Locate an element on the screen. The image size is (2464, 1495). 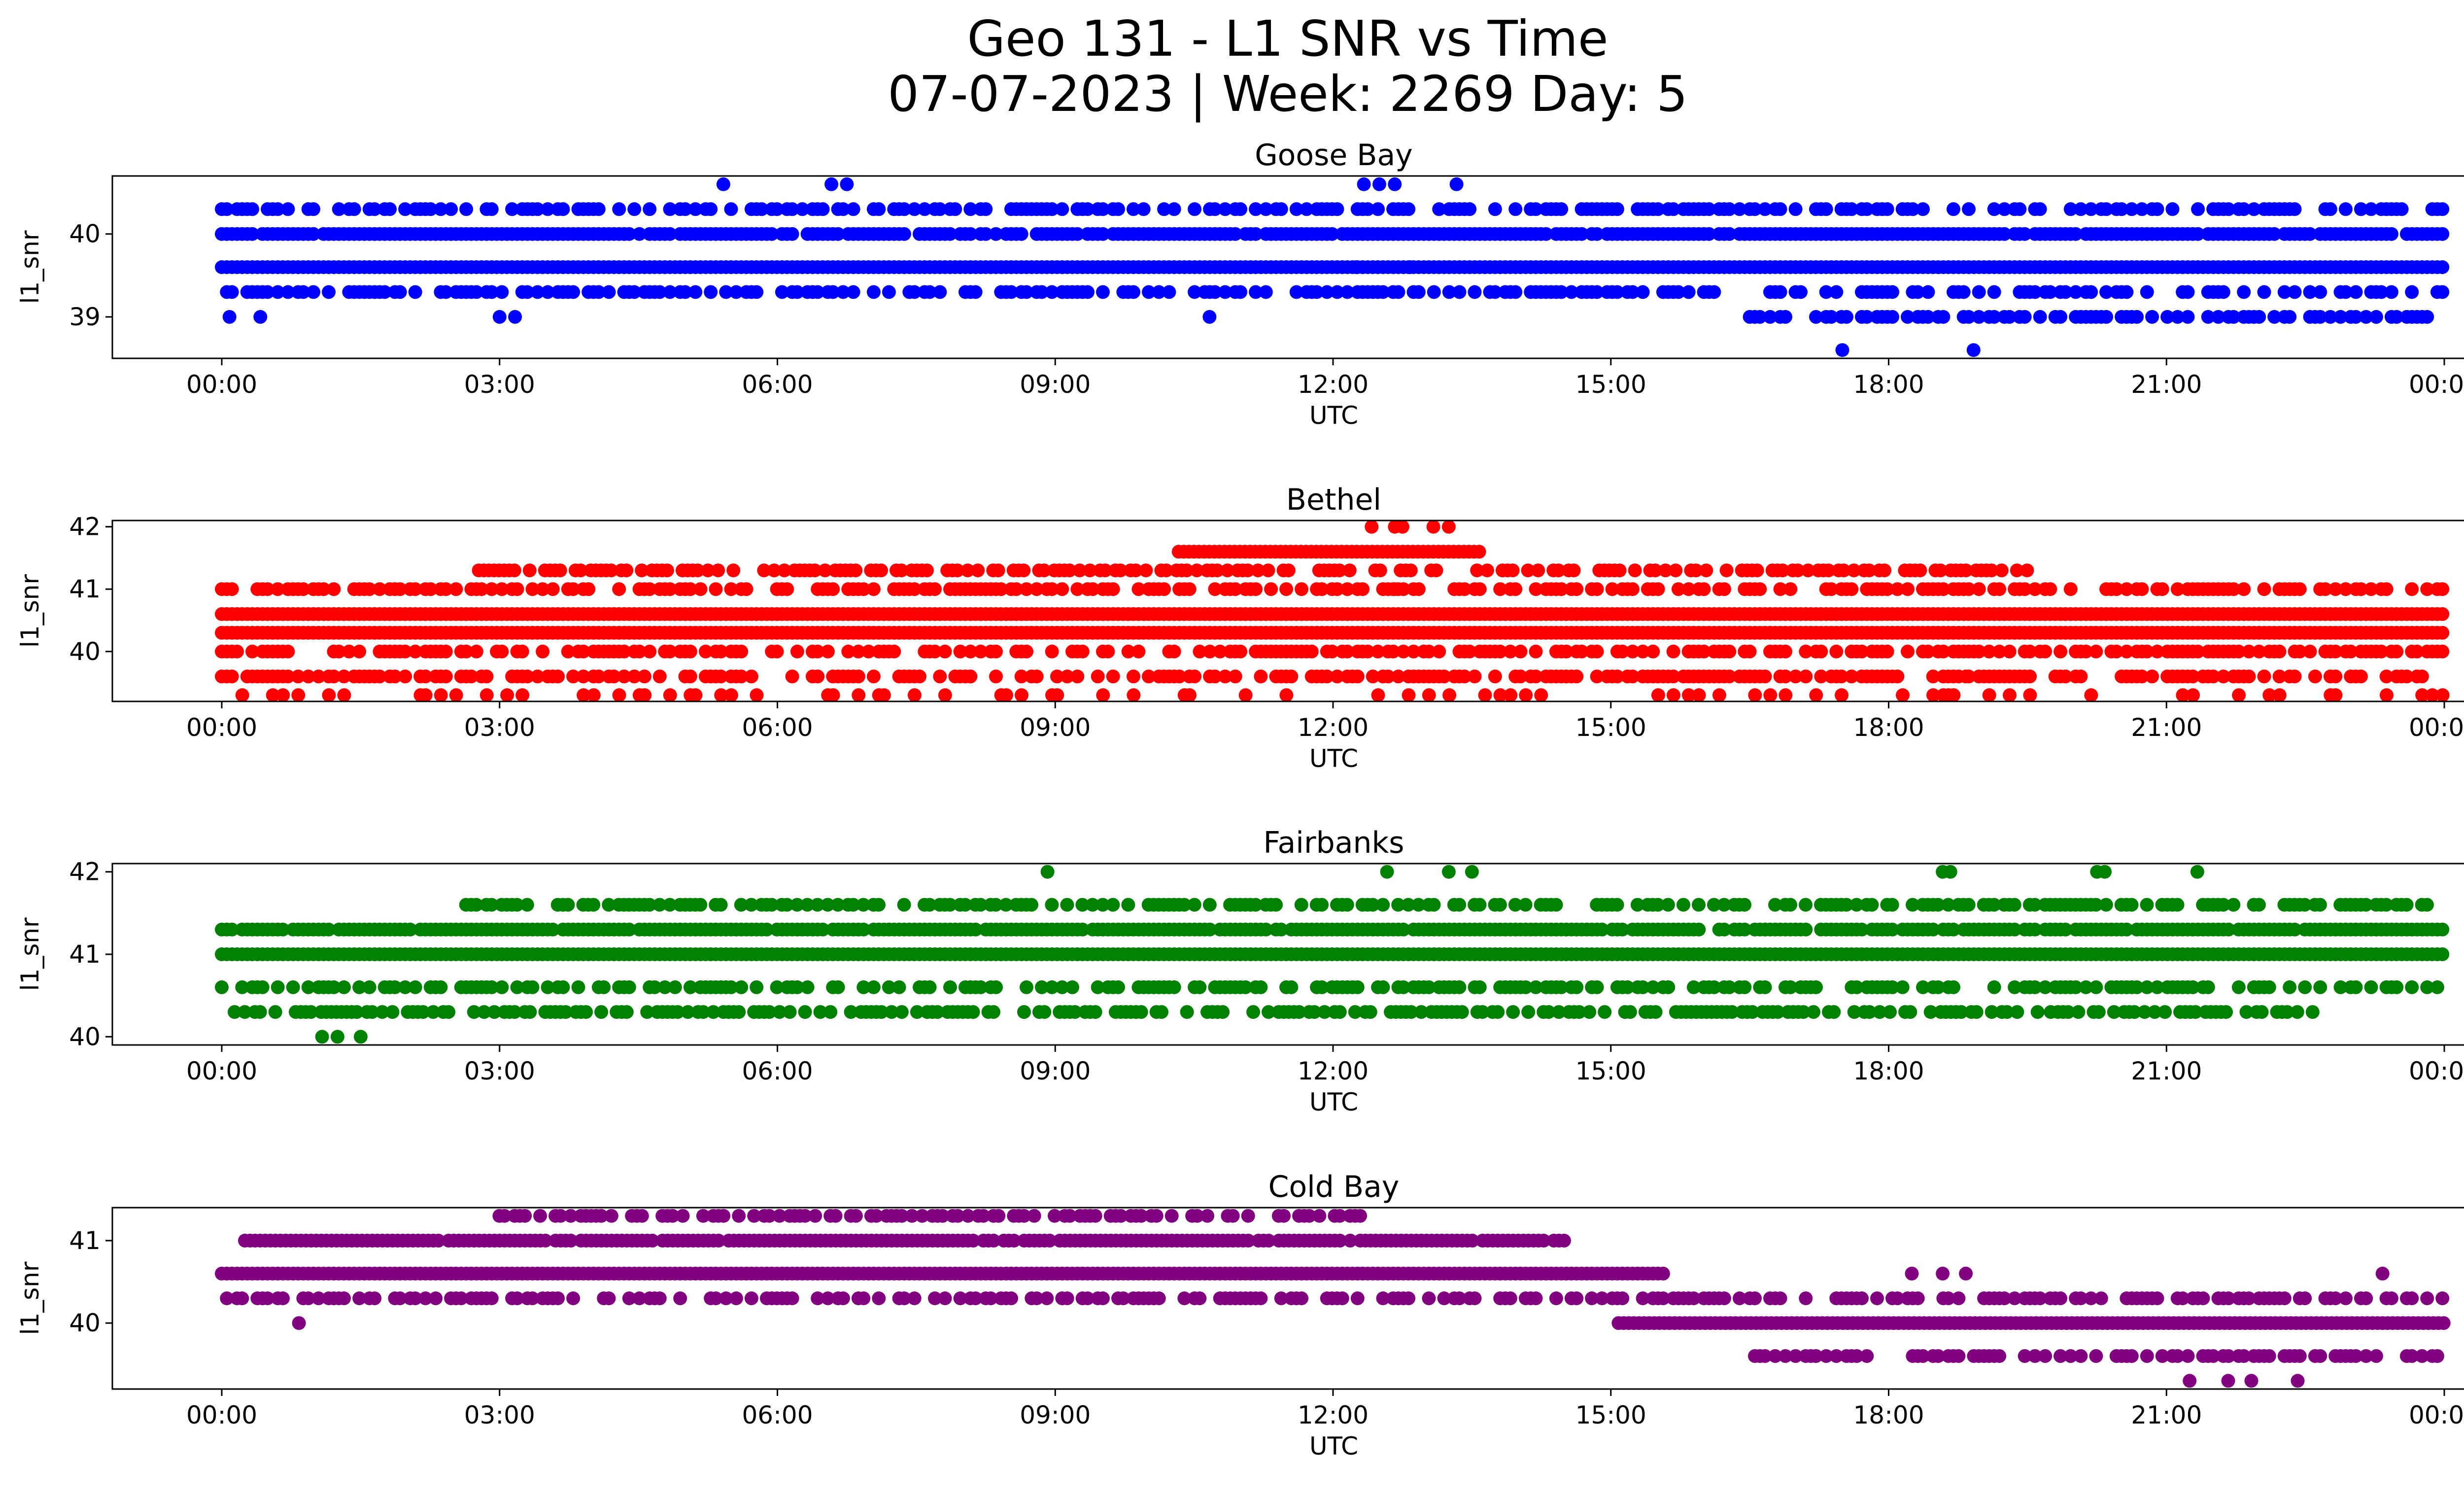
y-tick-label: 39 is located at coordinates (85, 317).